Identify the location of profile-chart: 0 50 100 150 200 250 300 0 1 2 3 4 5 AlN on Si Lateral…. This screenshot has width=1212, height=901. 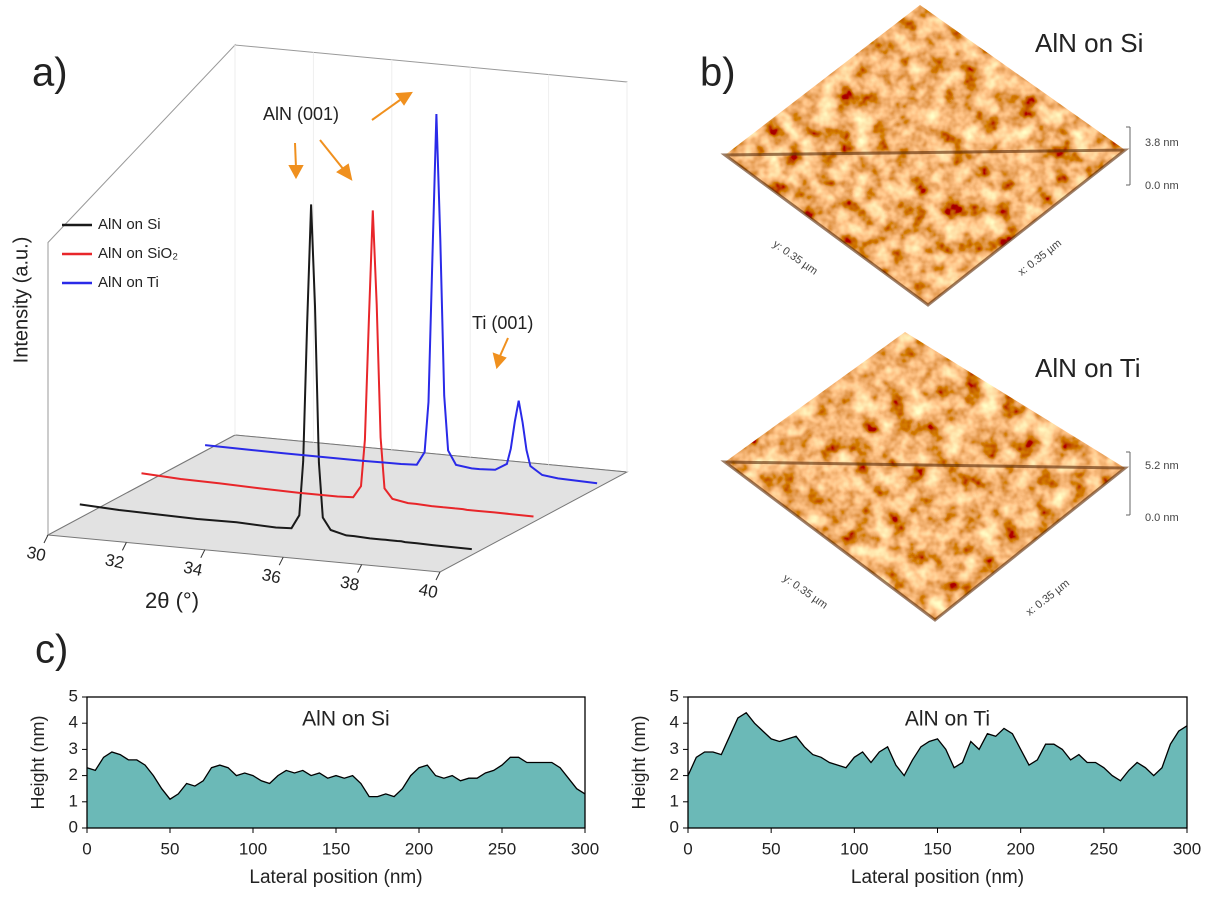
(313, 787).